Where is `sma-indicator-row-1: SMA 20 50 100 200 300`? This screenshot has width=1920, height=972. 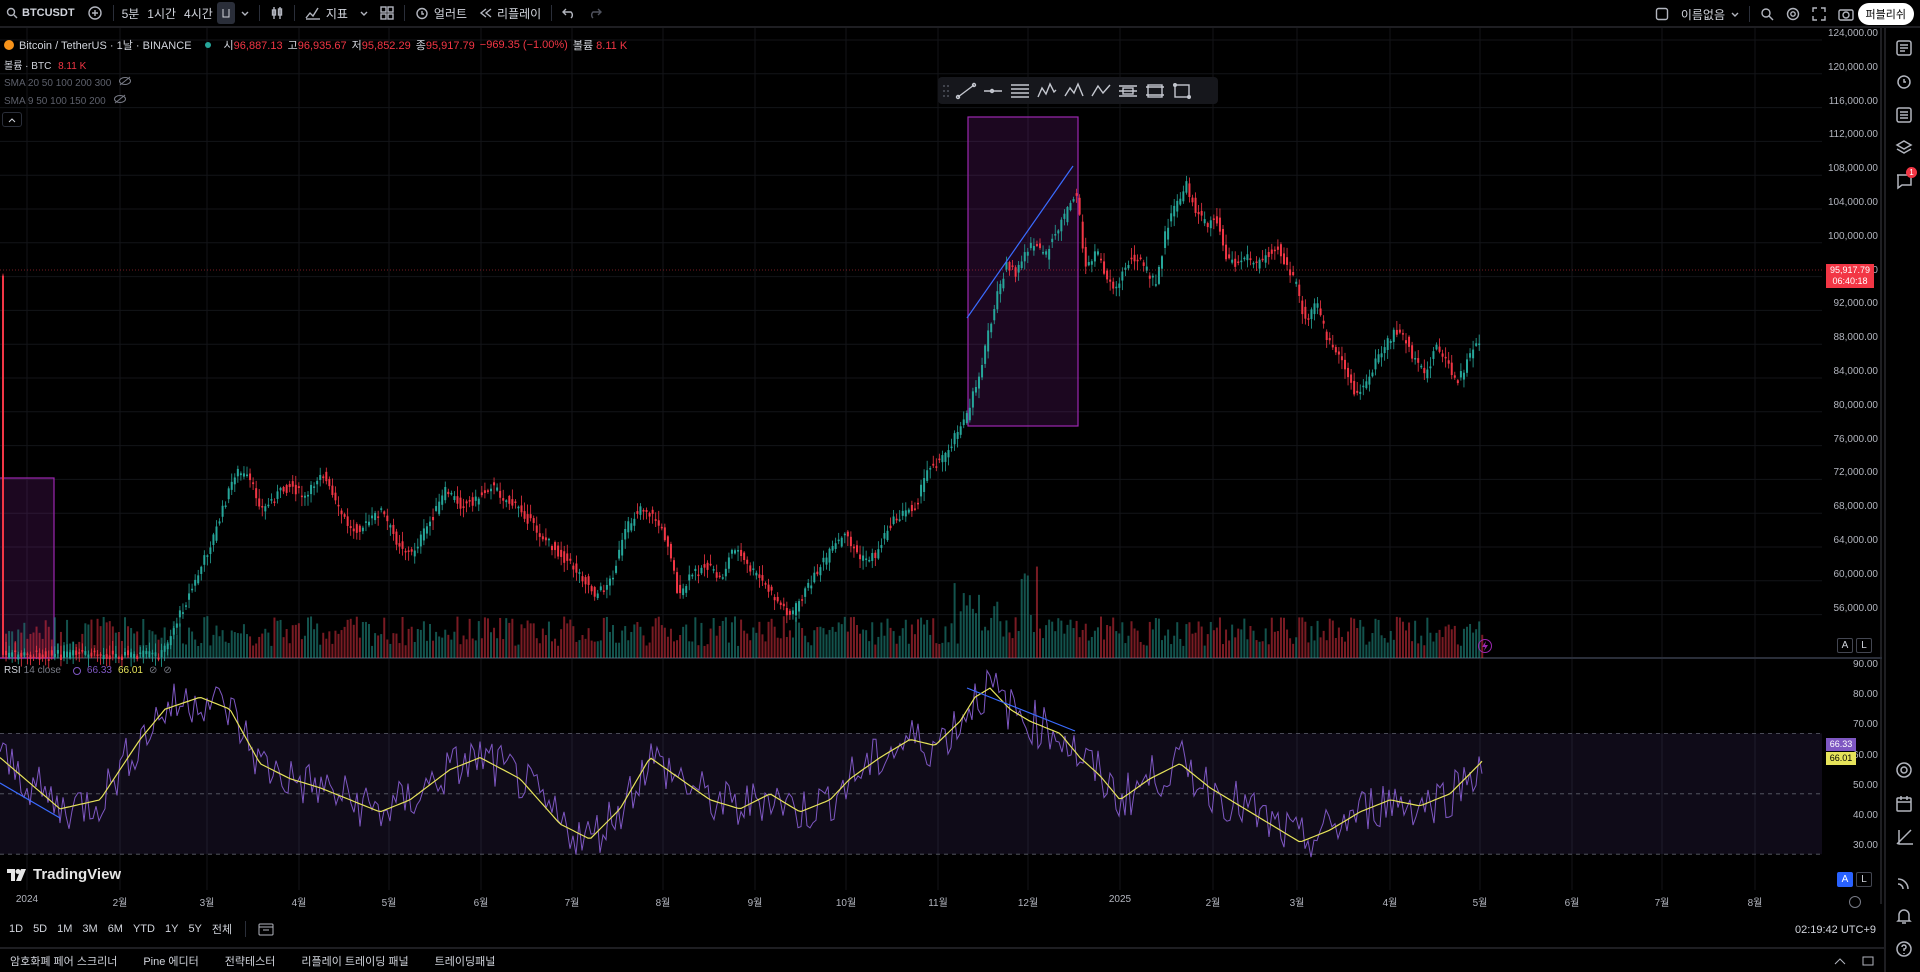
sma-indicator-row-1: SMA 20 50 100 200 300 is located at coordinates (68, 82).